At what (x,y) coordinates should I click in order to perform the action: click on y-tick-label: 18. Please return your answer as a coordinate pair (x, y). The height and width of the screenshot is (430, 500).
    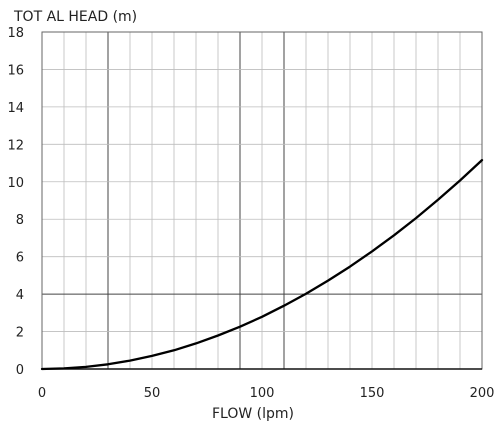
    Looking at the image, I should click on (15, 33).